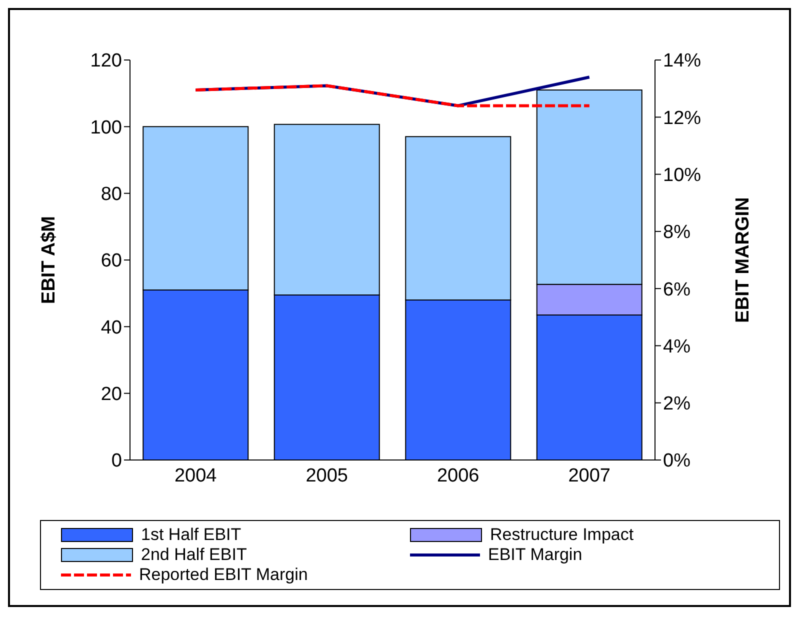 The height and width of the screenshot is (617, 801). Describe the element at coordinates (194, 555) in the screenshot. I see `legend-label: 2nd Half EBIT` at that location.